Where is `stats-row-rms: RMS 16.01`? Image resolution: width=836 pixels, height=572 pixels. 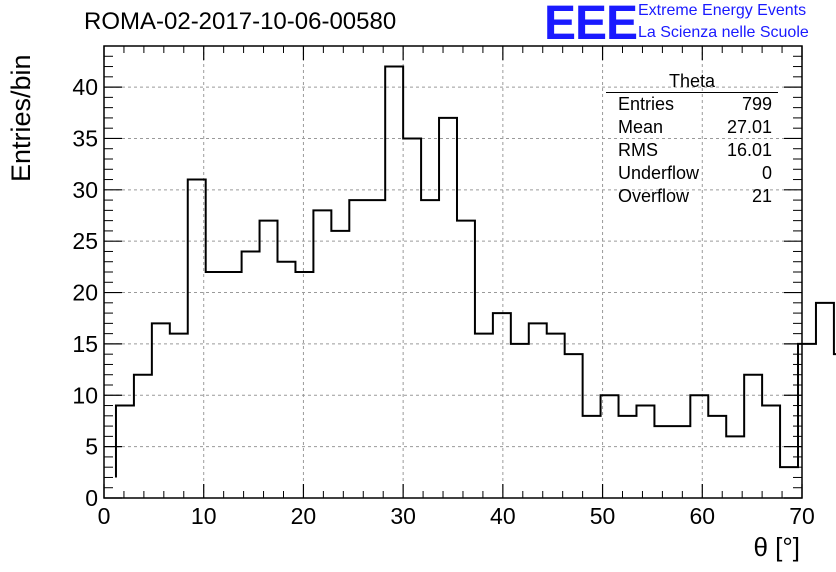
stats-row-rms: RMS 16.01 is located at coordinates (692, 150).